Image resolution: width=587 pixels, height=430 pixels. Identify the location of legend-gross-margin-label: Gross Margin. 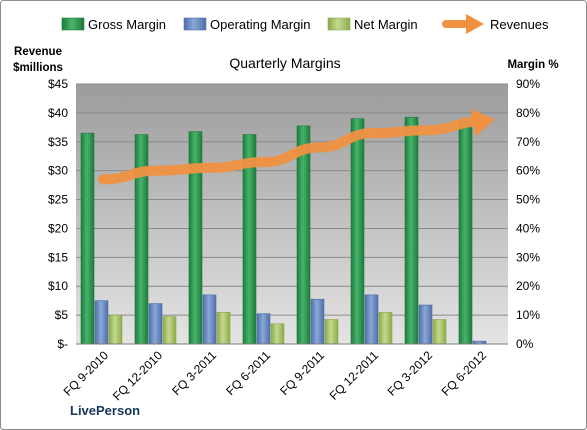
(127, 24).